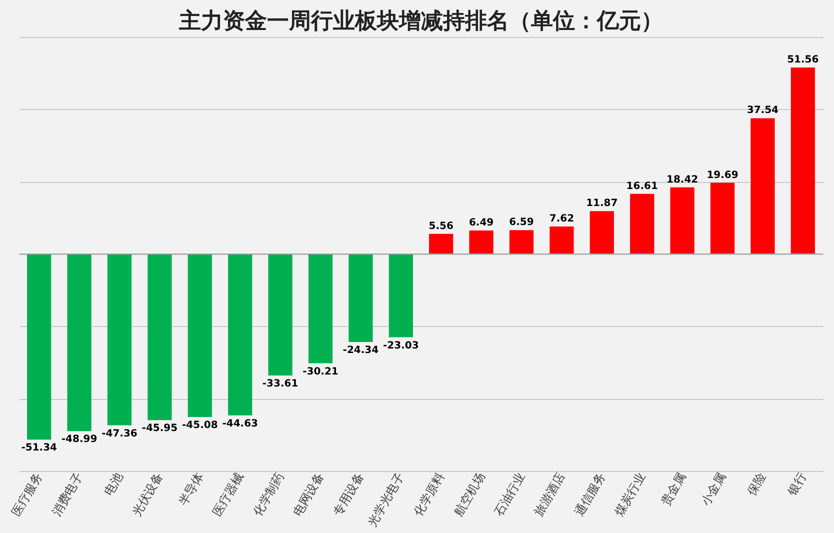  What do you see at coordinates (682, 180) in the screenshot?
I see `data-label: 18.42` at bounding box center [682, 180].